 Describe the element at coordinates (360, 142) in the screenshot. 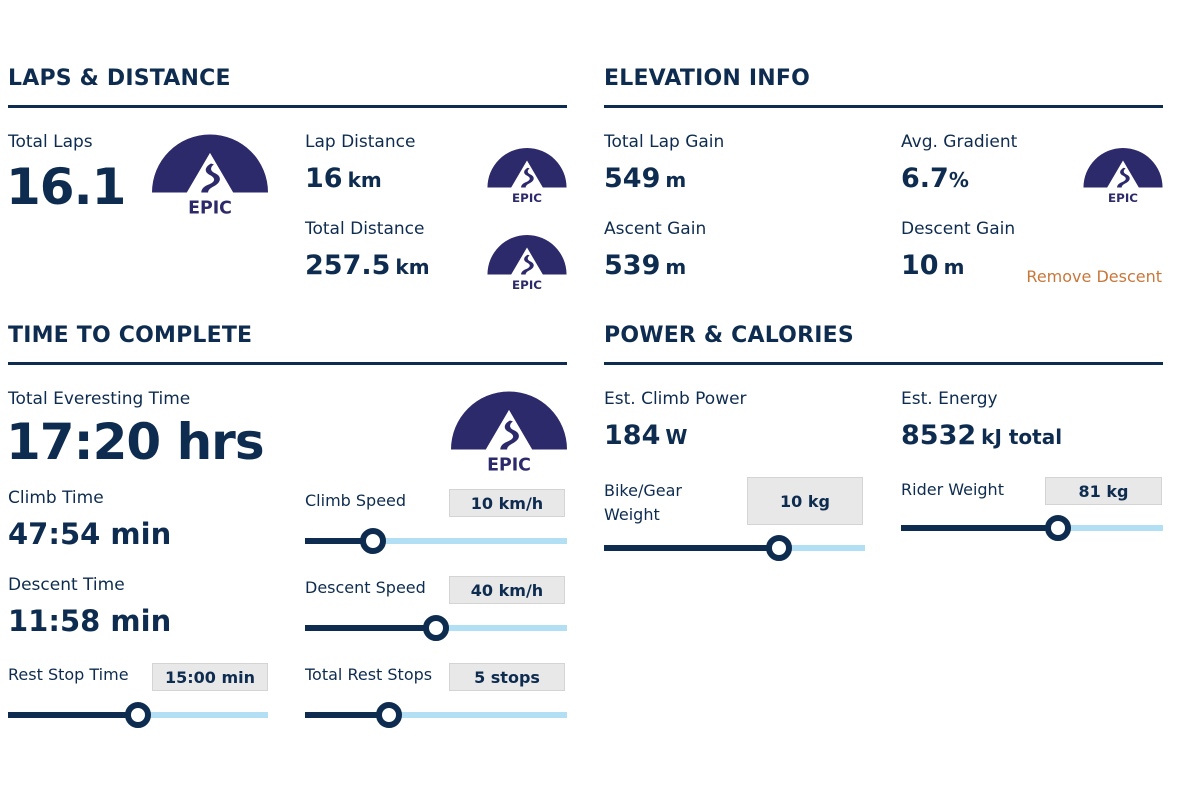

I see `lap-distance-label: Lap Distance` at that location.